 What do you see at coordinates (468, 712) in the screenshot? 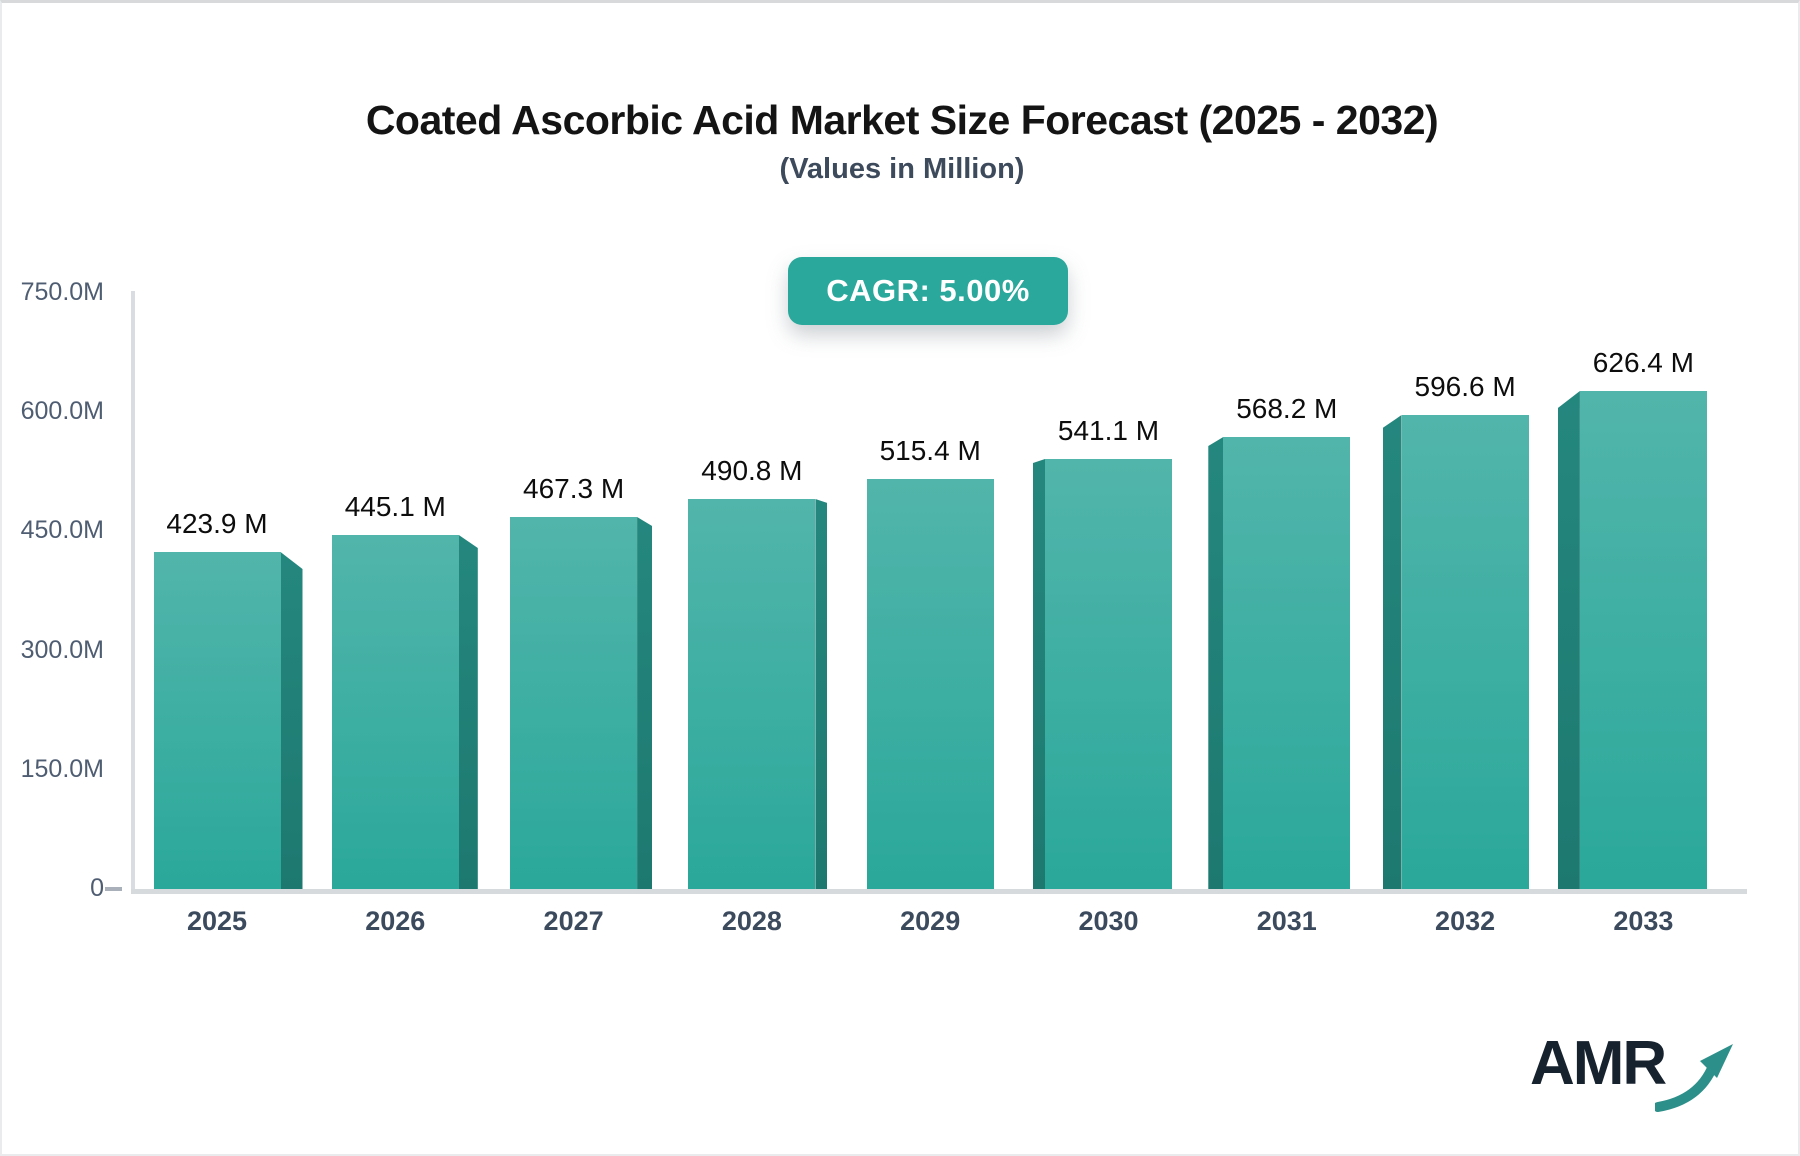
I see `bar-side-2026` at bounding box center [468, 712].